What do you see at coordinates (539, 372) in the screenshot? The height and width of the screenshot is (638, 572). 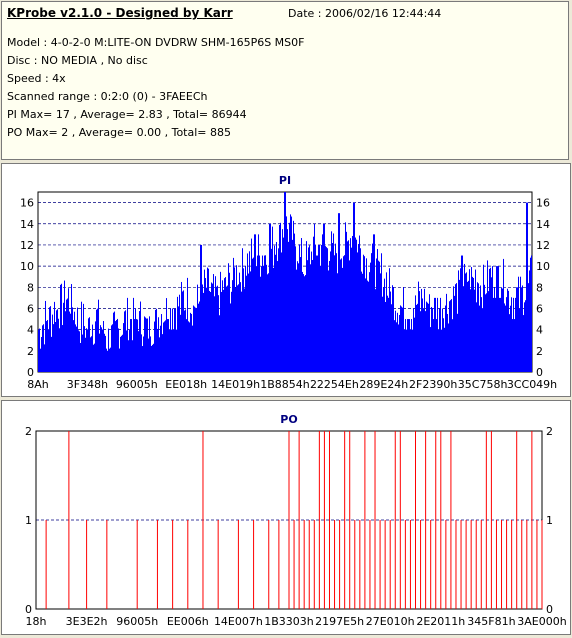 I see `y-tick-label-right: 0` at bounding box center [539, 372].